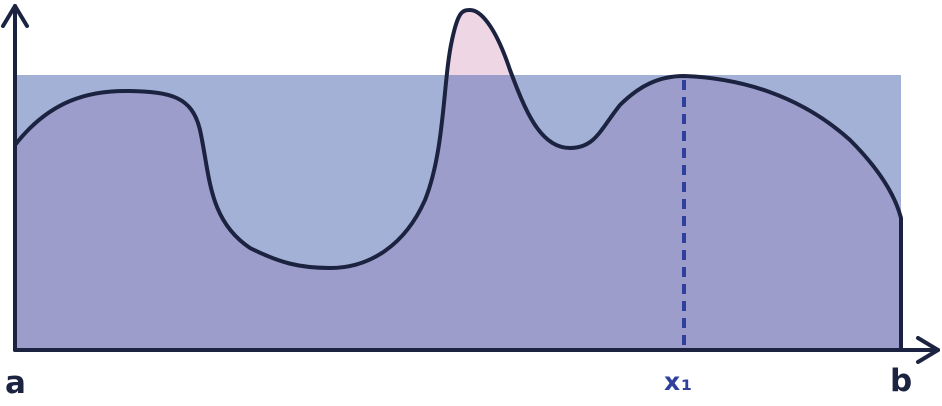 The height and width of the screenshot is (406, 942). What do you see at coordinates (479, 42) in the screenshot?
I see `excess-area-above-mean` at bounding box center [479, 42].